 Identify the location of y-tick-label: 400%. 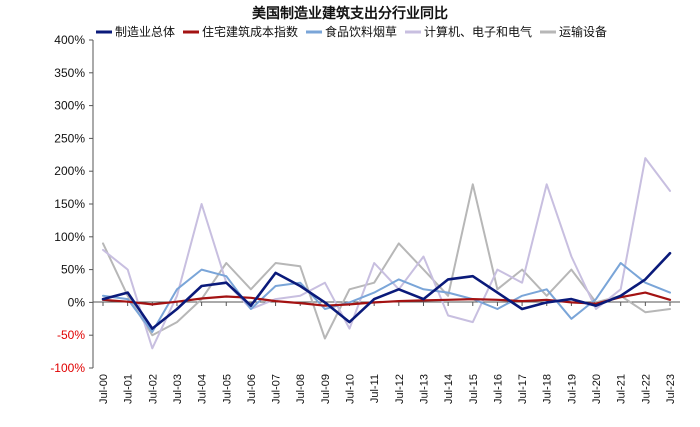
(69, 40).